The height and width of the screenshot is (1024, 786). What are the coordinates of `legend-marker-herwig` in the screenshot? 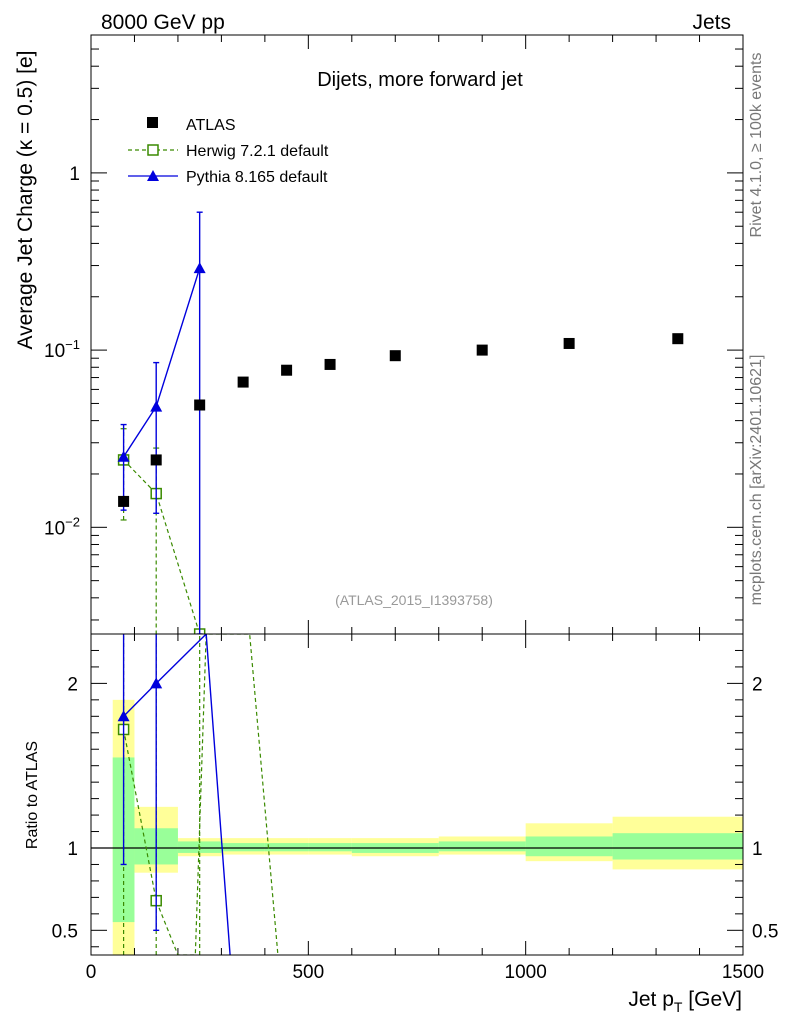 It's located at (153, 150).